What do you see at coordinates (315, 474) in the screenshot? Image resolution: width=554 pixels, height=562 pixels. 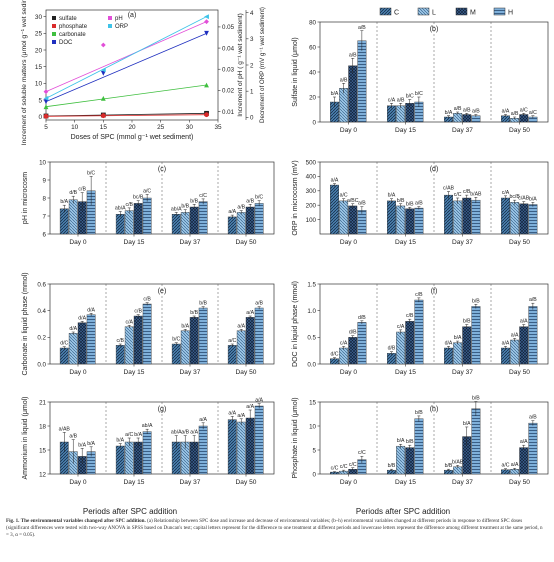 I see `y-tick-label: 0` at bounding box center [315, 474].